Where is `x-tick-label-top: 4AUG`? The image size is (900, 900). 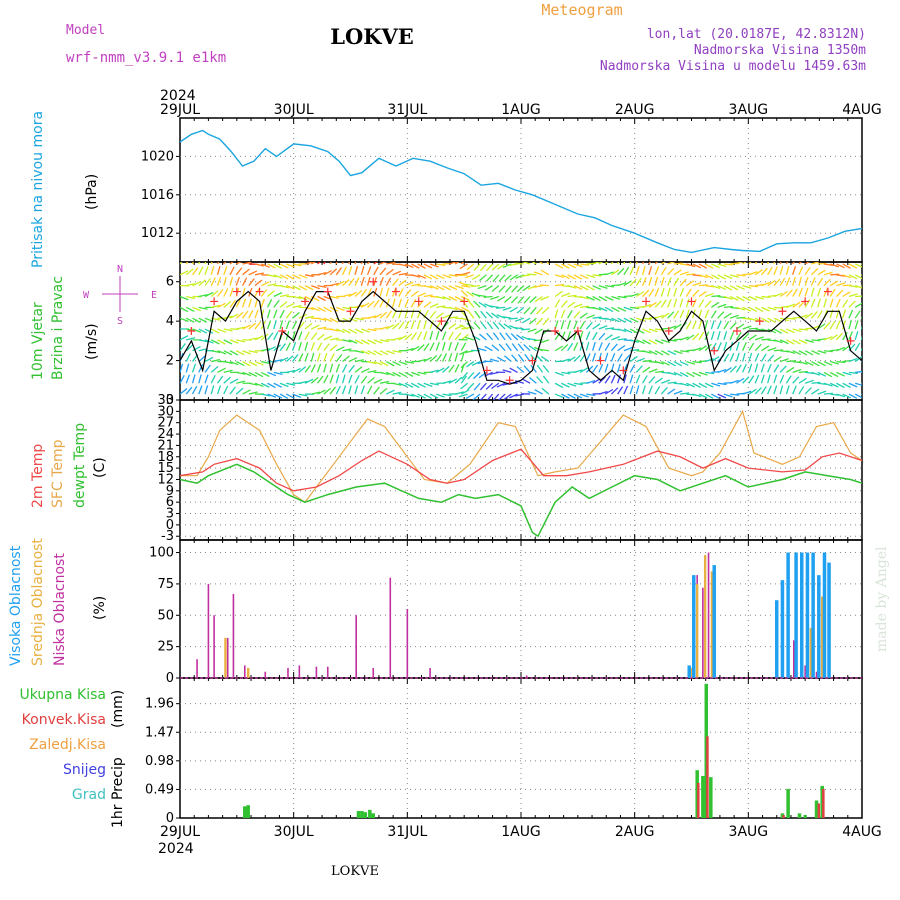
x-tick-label-top: 4AUG is located at coordinates (862, 110).